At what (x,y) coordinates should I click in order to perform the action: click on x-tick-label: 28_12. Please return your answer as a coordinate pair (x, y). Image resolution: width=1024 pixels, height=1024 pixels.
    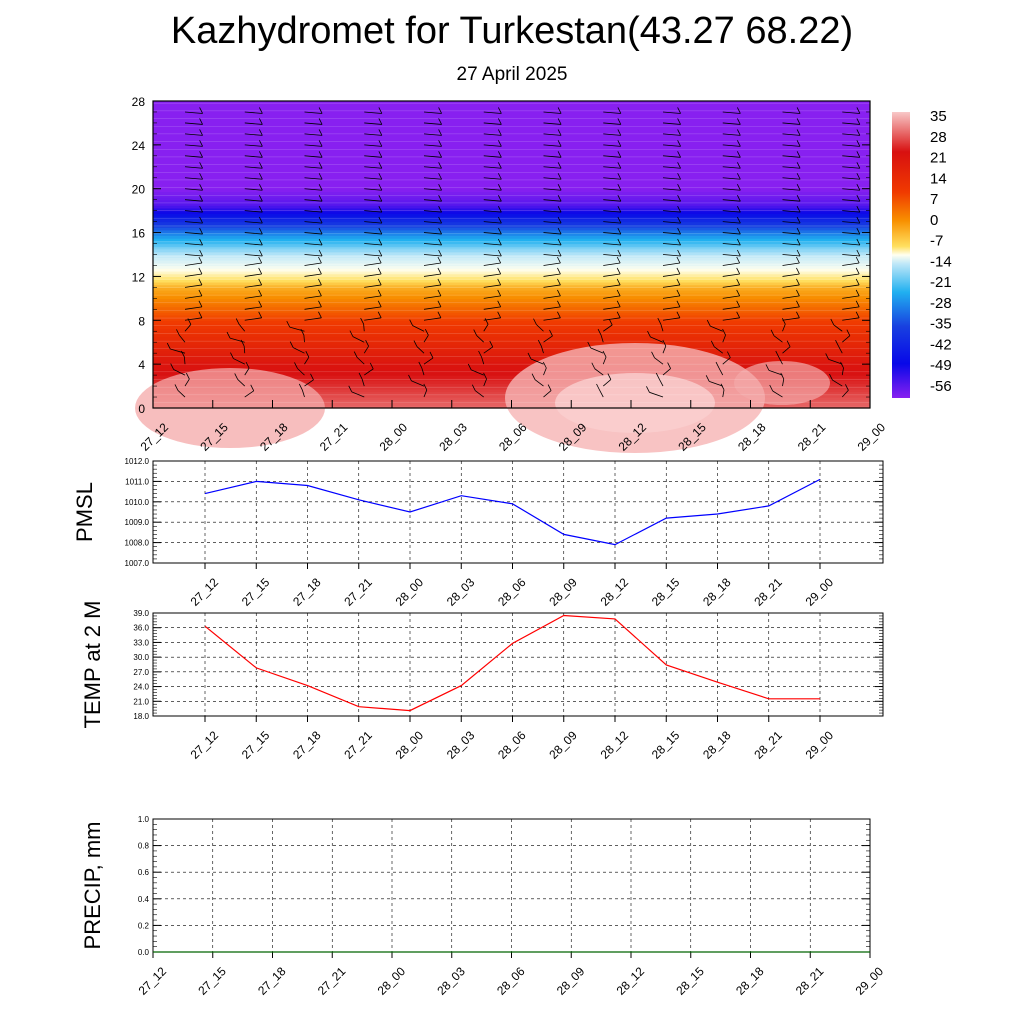
    Looking at the image, I should click on (615, 745).